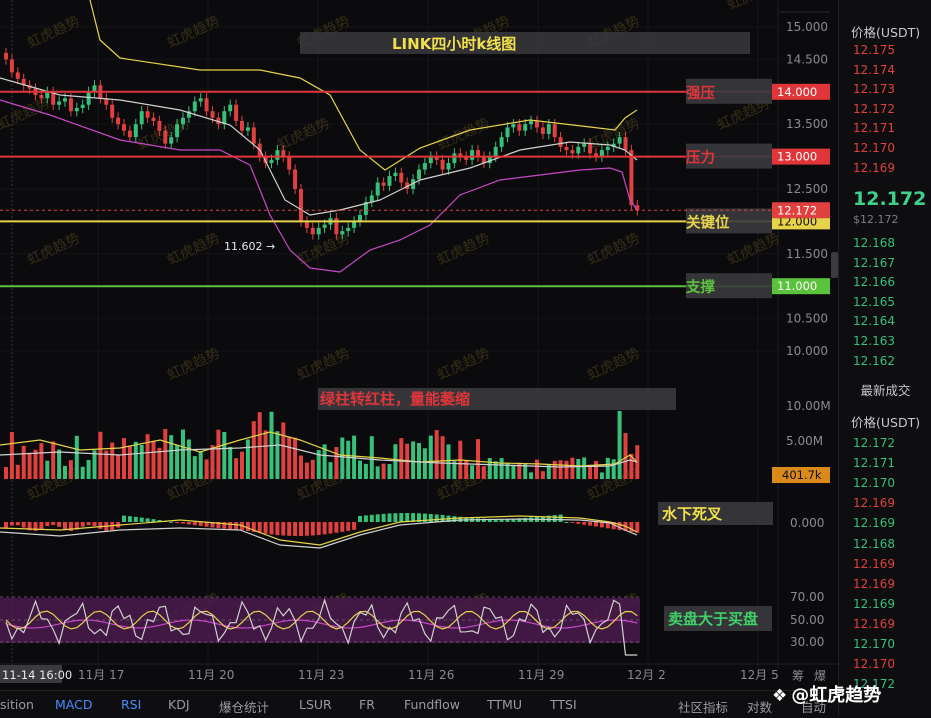 This screenshot has width=931, height=718. Describe the element at coordinates (703, 707) in the screenshot. I see `indicator-tab: 社区指标` at that location.